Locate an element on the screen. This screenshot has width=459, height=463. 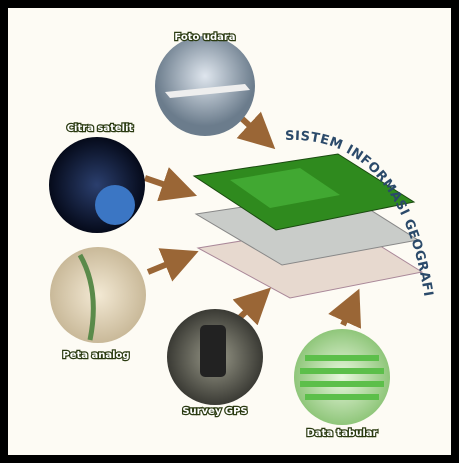
label: Data tabular is located at coordinates (342, 433).